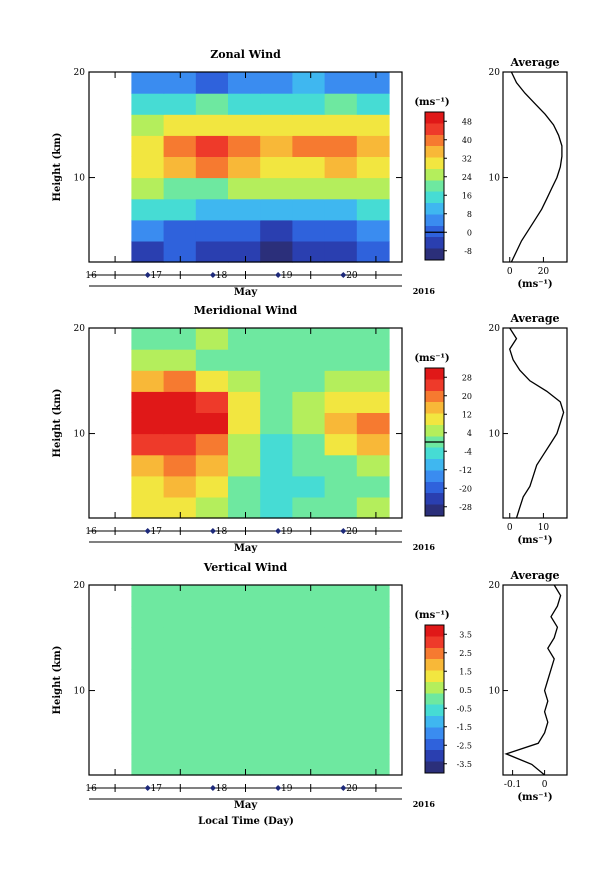 The width and height of the screenshot is (616, 876). I want to click on profile-x-tick-label: 0, so click(545, 785).